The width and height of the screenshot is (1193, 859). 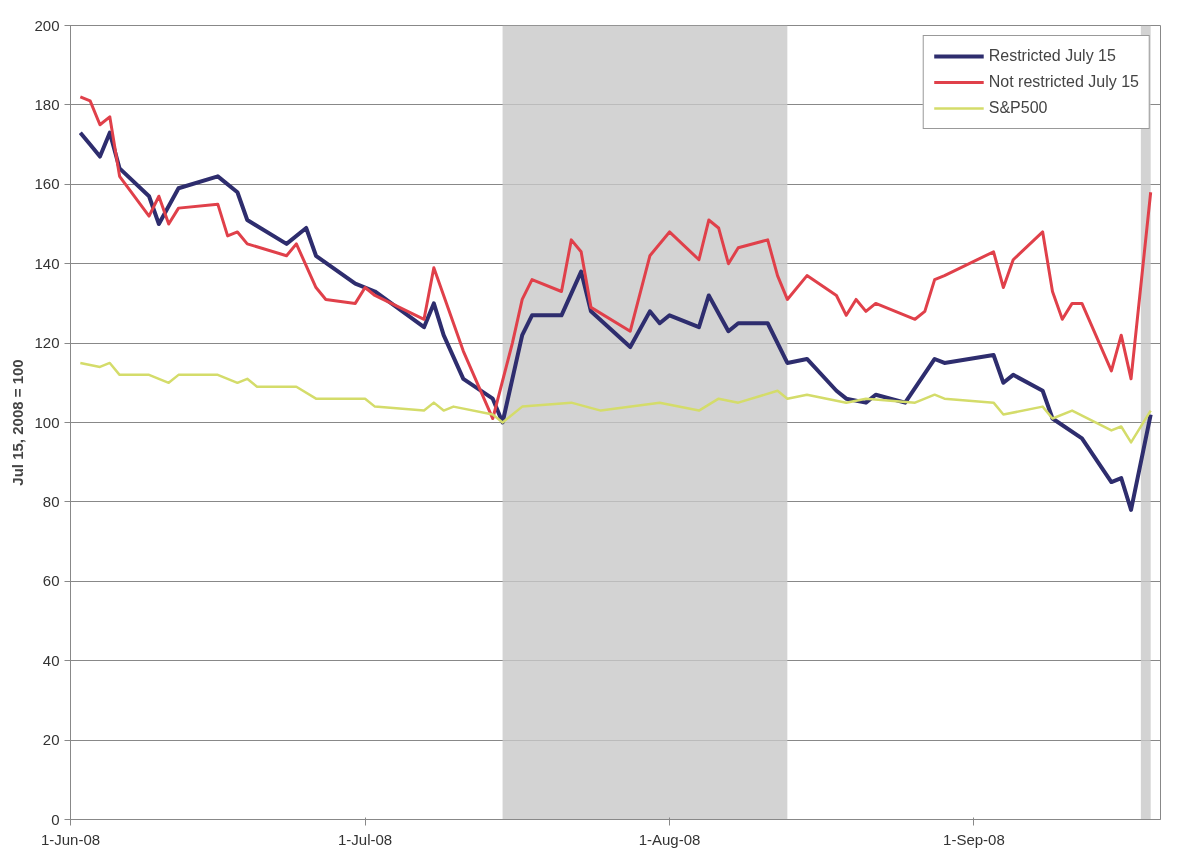 I want to click on x-tick-label: 1-Jul-08, so click(x=365, y=839).